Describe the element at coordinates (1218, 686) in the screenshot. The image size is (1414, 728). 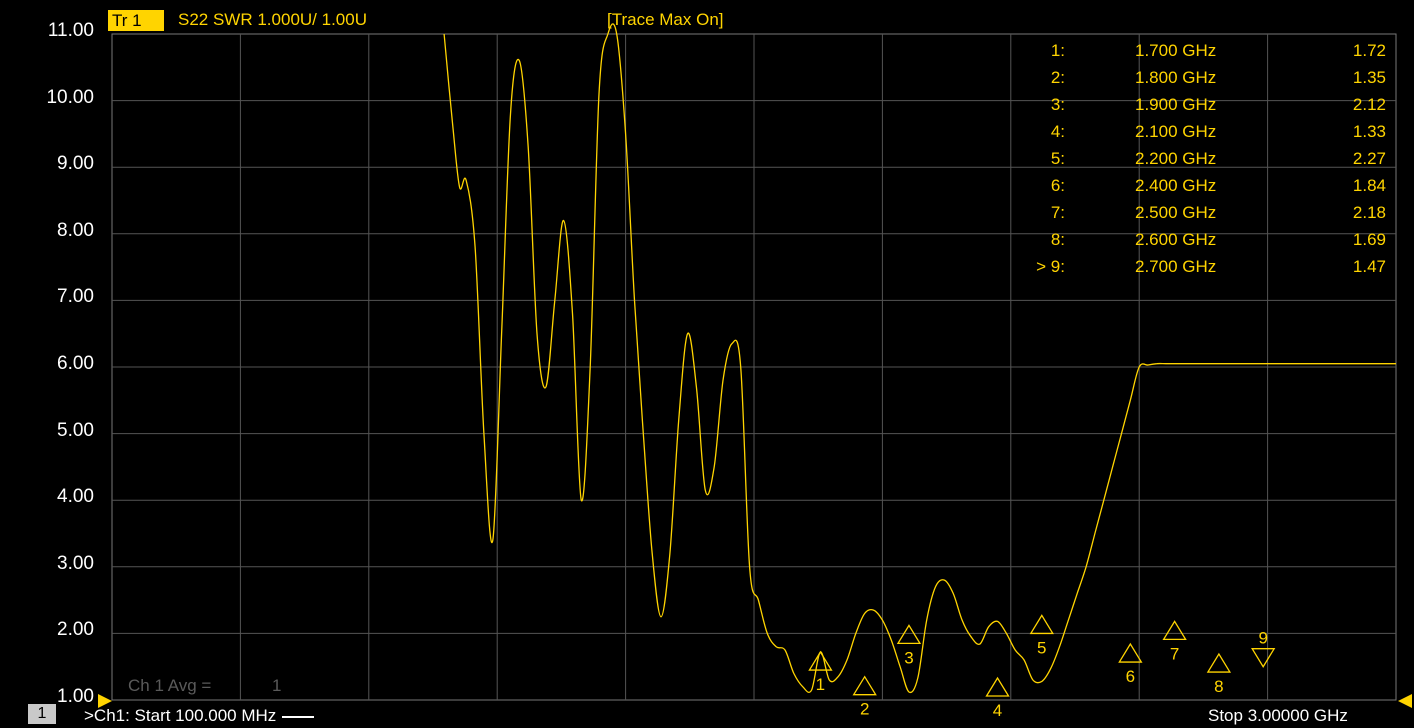
I see `marker-8-label: 8` at that location.